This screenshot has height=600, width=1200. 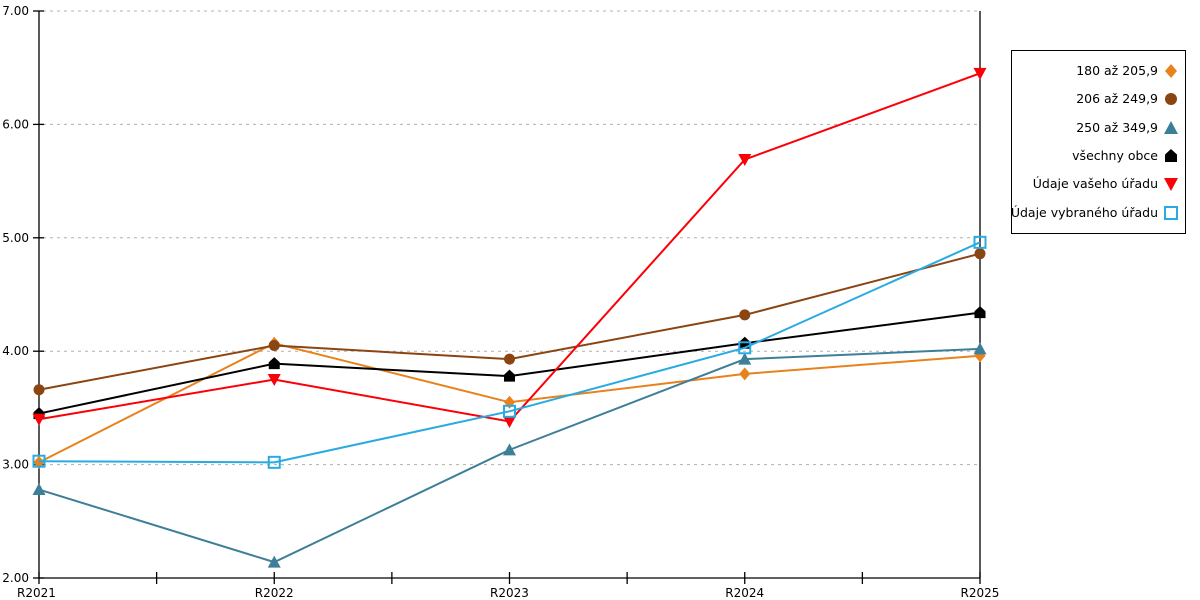 I want to click on legend-marker-circle-icon, so click(x=1171, y=99).